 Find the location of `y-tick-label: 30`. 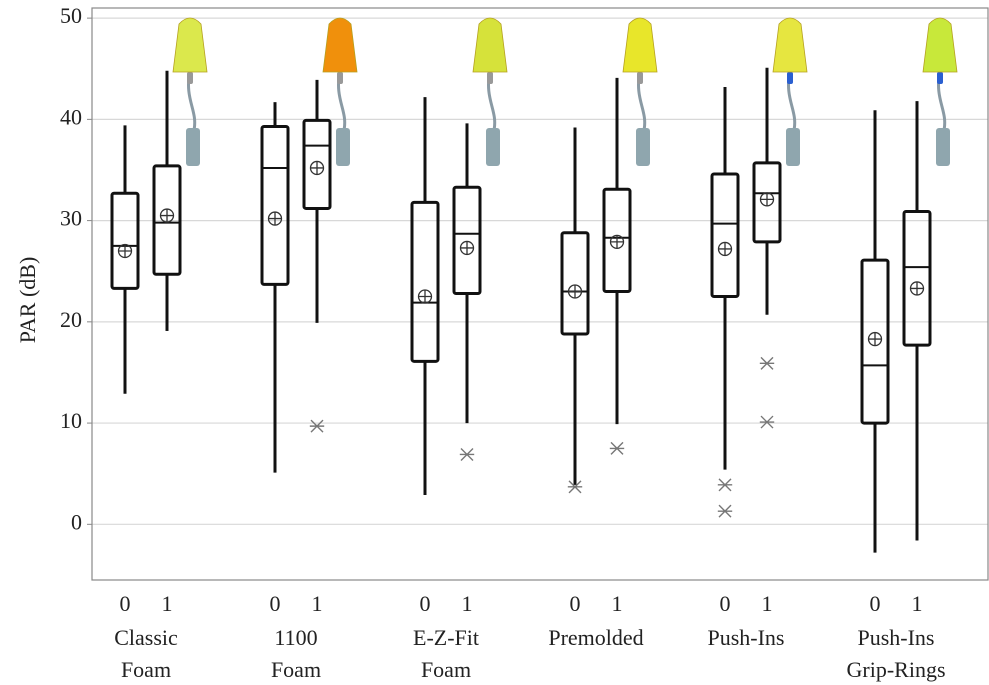

y-tick-label: 30 is located at coordinates (71, 218).